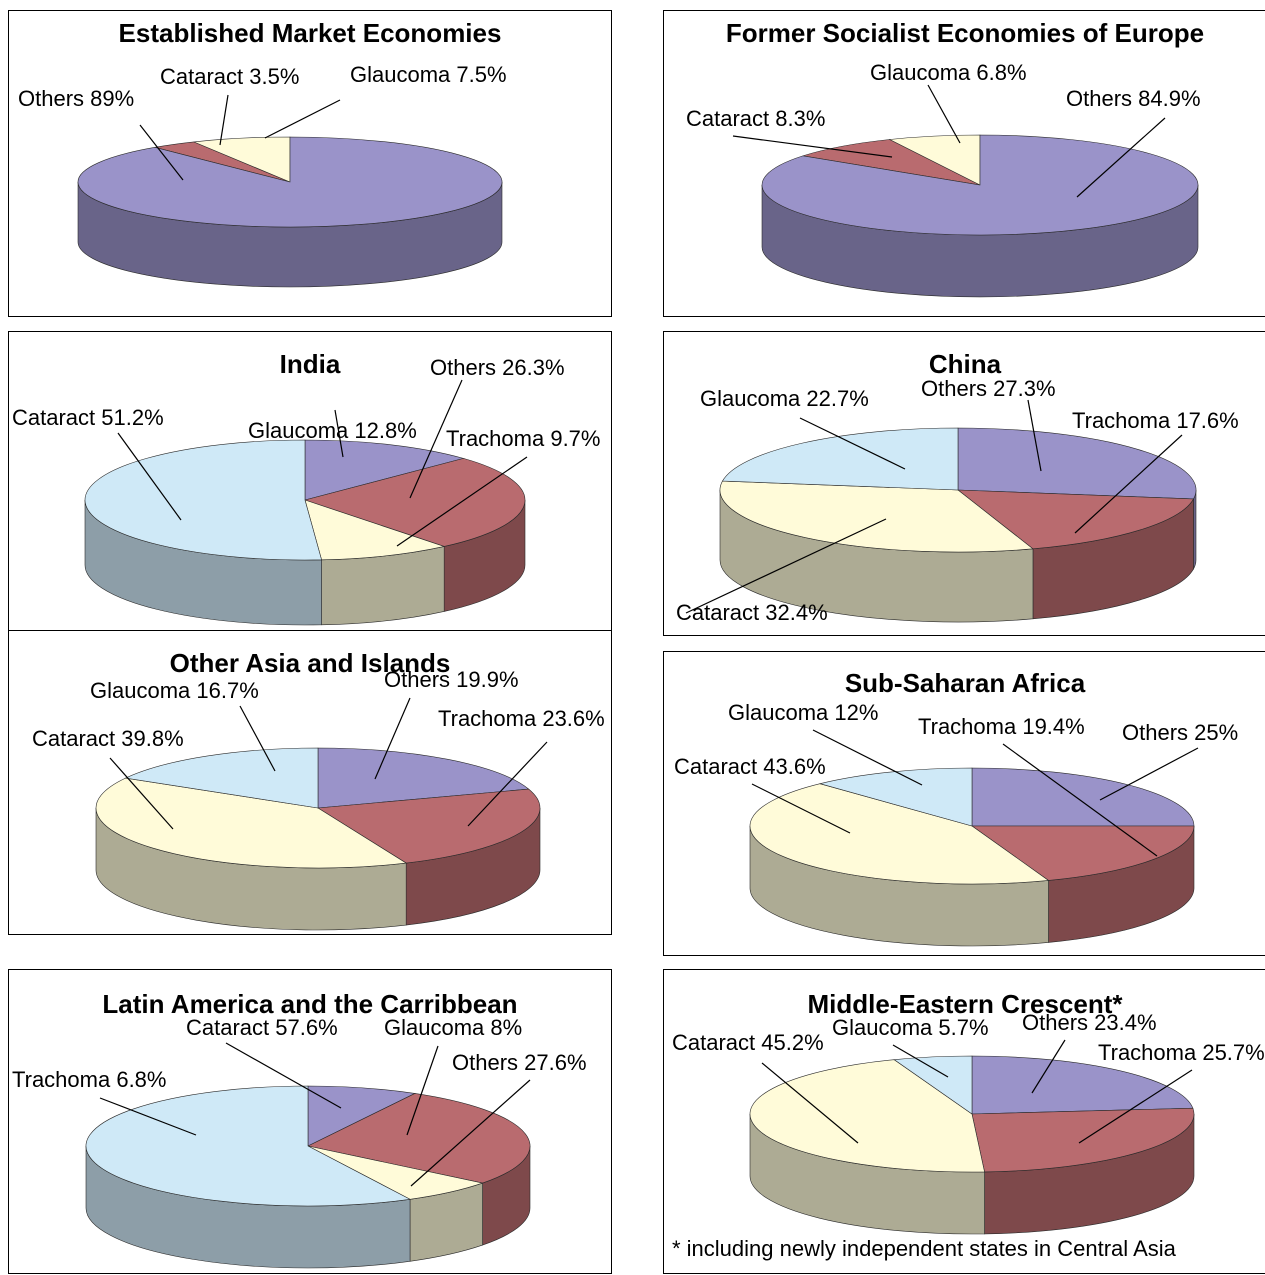 This screenshot has width=1265, height=1275. What do you see at coordinates (310, 663) in the screenshot?
I see `chart-title: Other Asia and Islands` at bounding box center [310, 663].